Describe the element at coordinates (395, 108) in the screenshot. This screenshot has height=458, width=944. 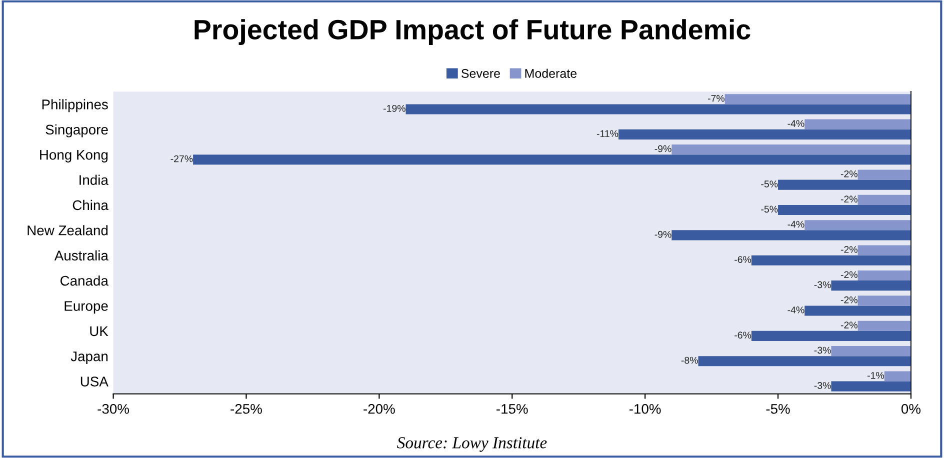
I see `data-label: -19%` at that location.